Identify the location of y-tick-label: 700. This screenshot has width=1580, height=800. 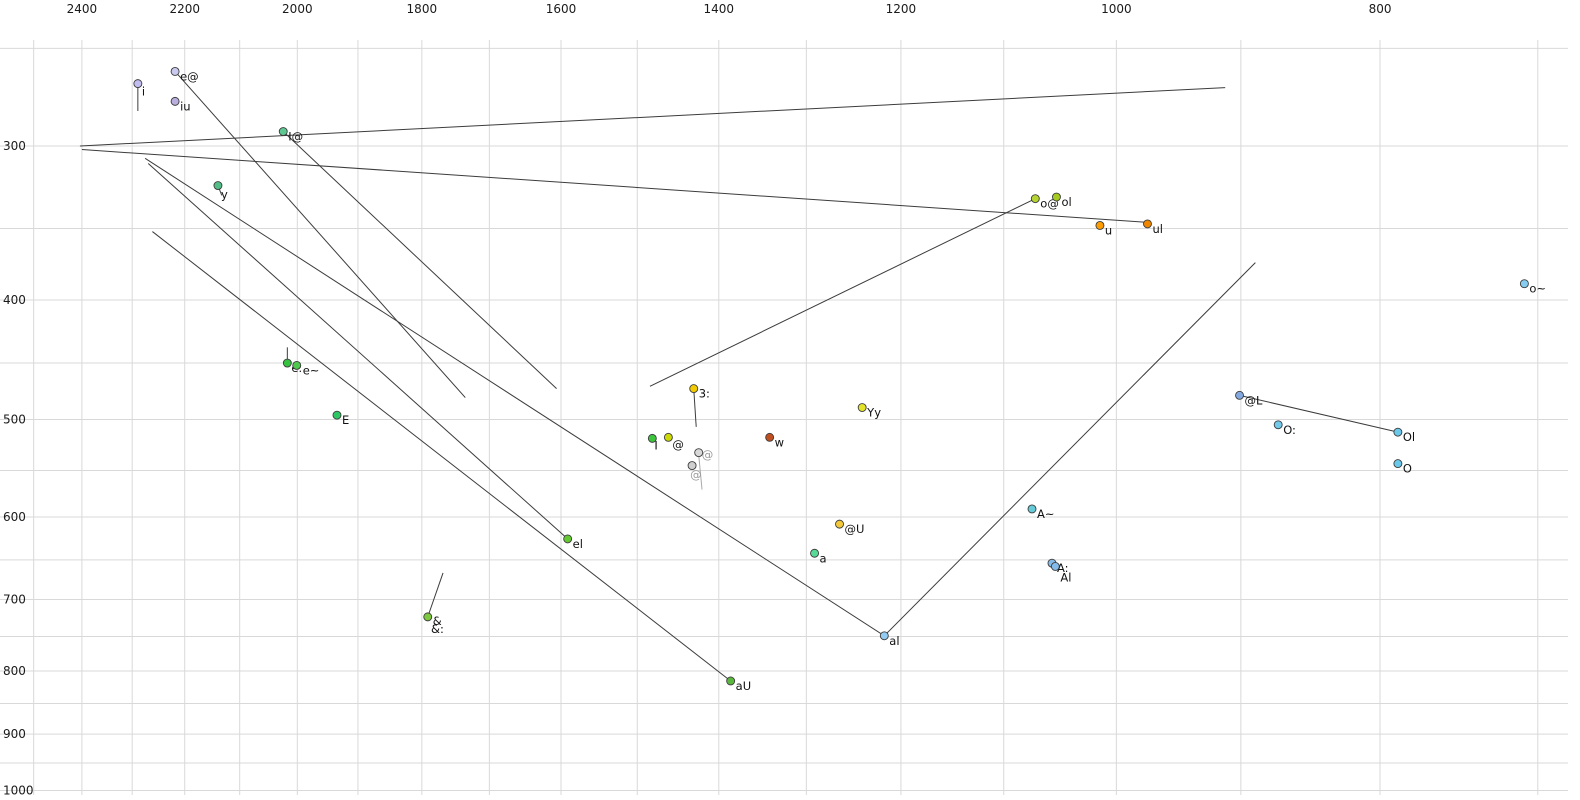
(14, 600).